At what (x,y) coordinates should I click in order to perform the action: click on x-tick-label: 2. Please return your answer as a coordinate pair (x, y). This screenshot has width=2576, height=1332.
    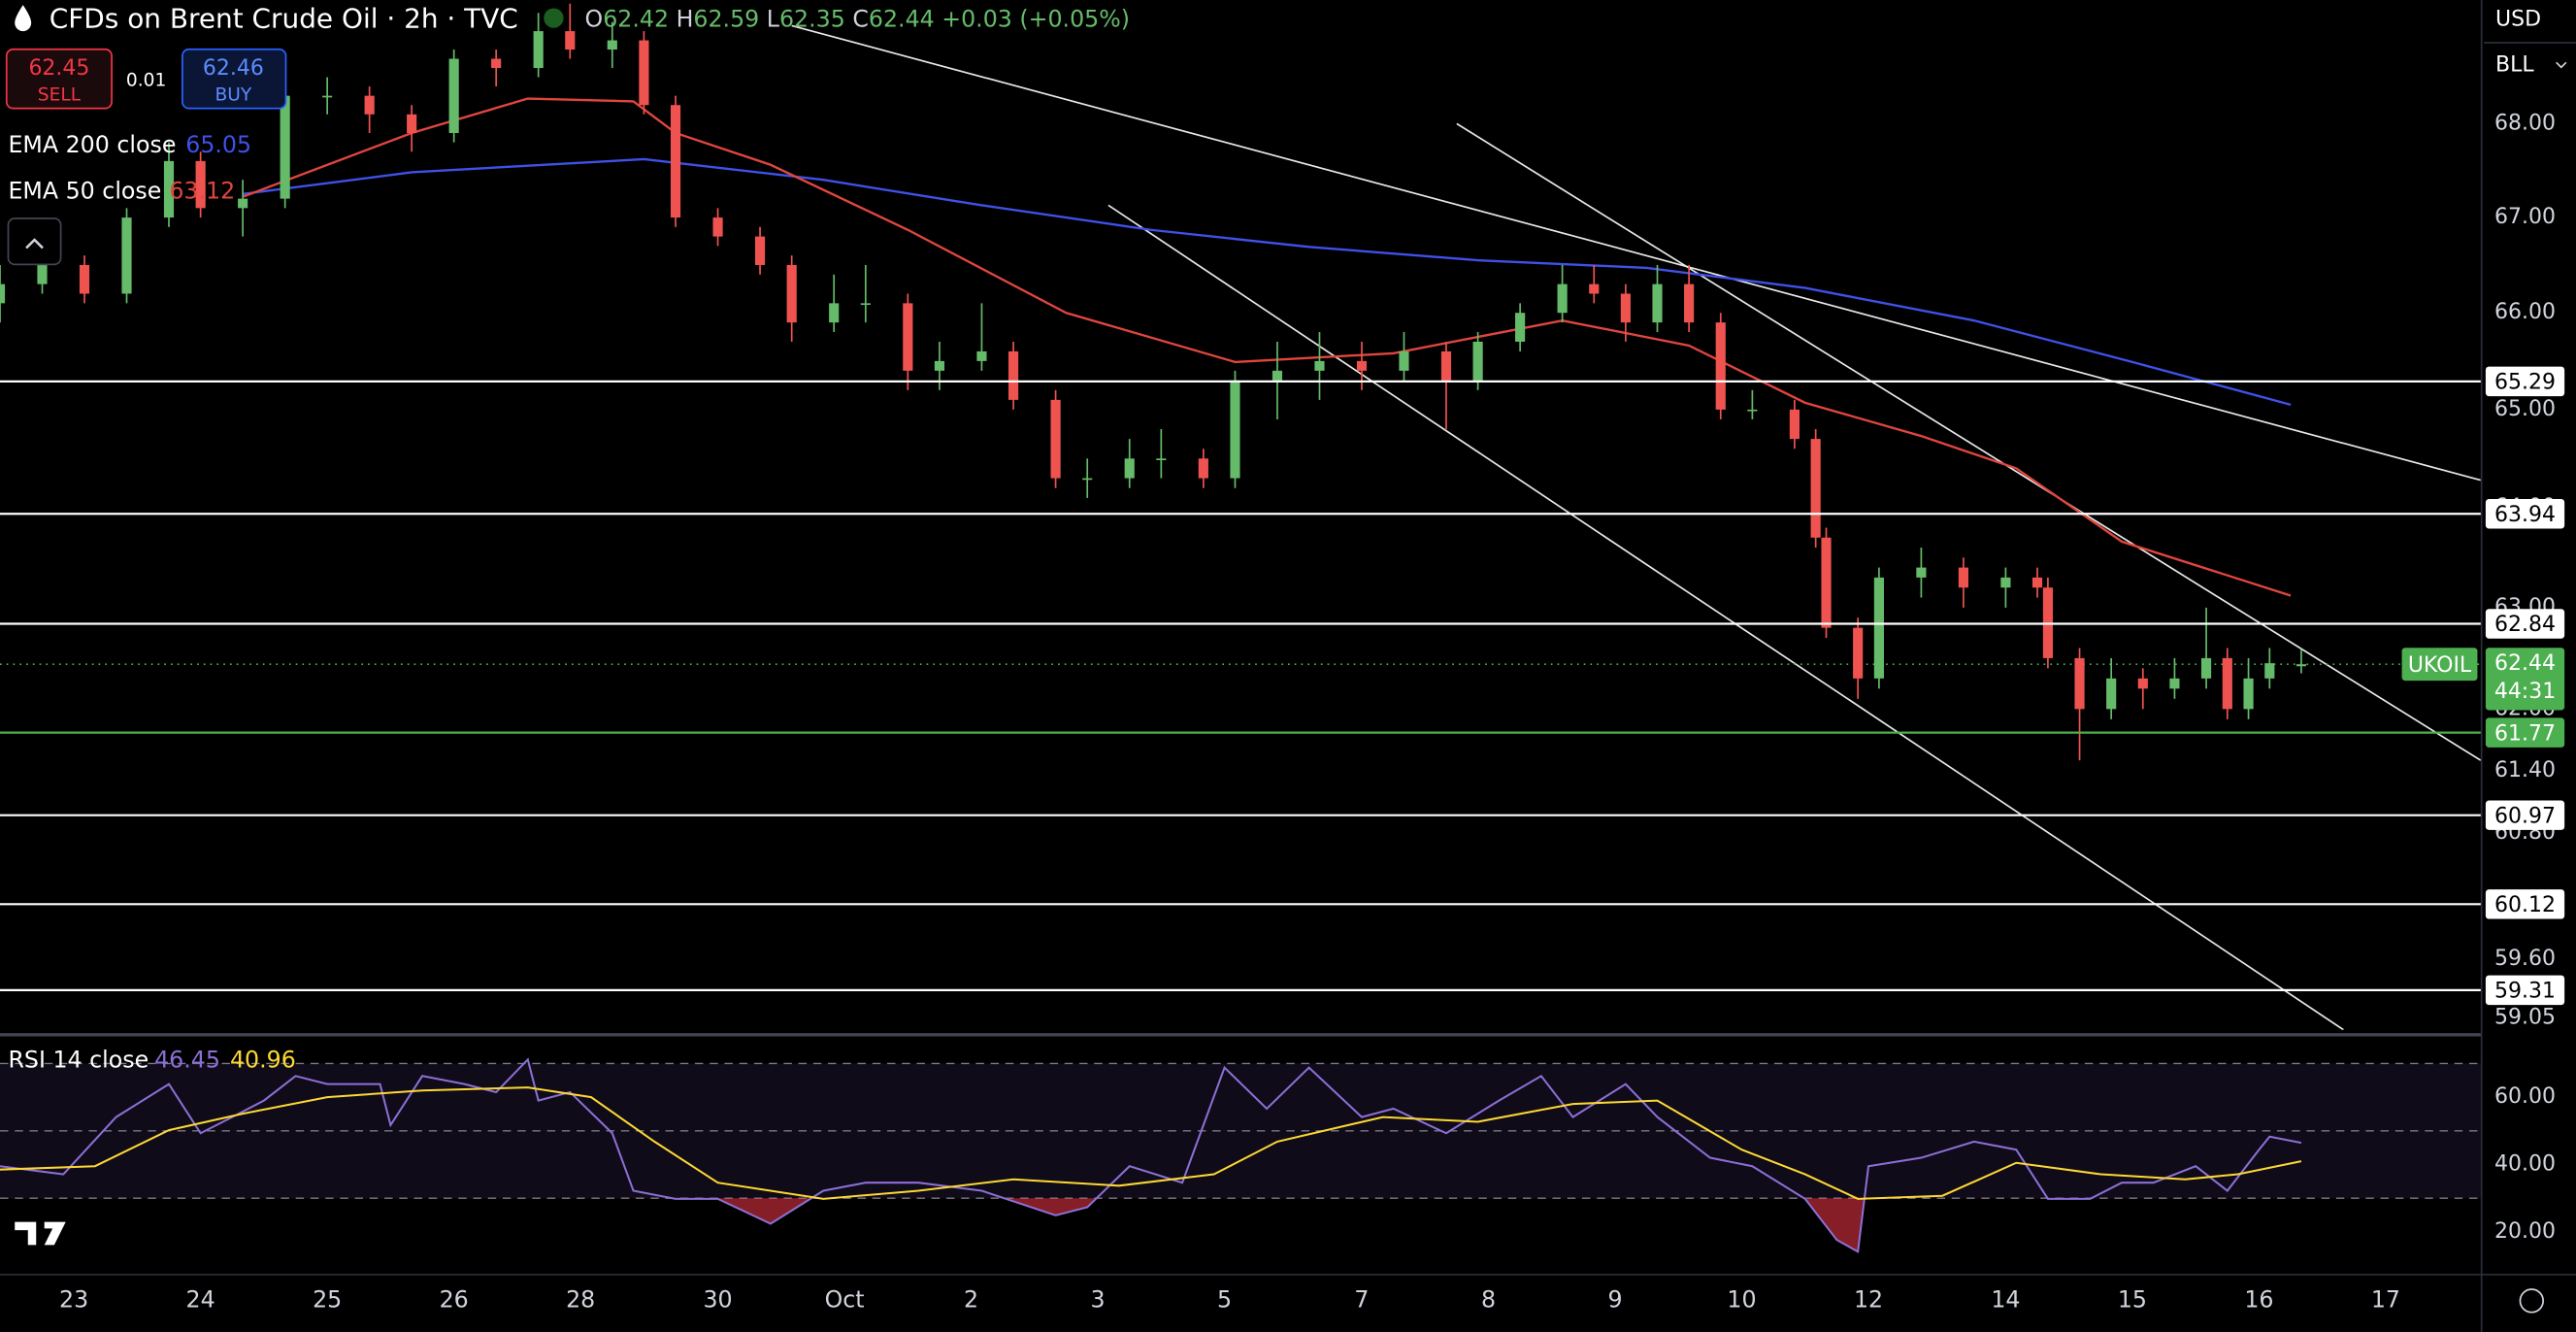
    Looking at the image, I should click on (971, 1299).